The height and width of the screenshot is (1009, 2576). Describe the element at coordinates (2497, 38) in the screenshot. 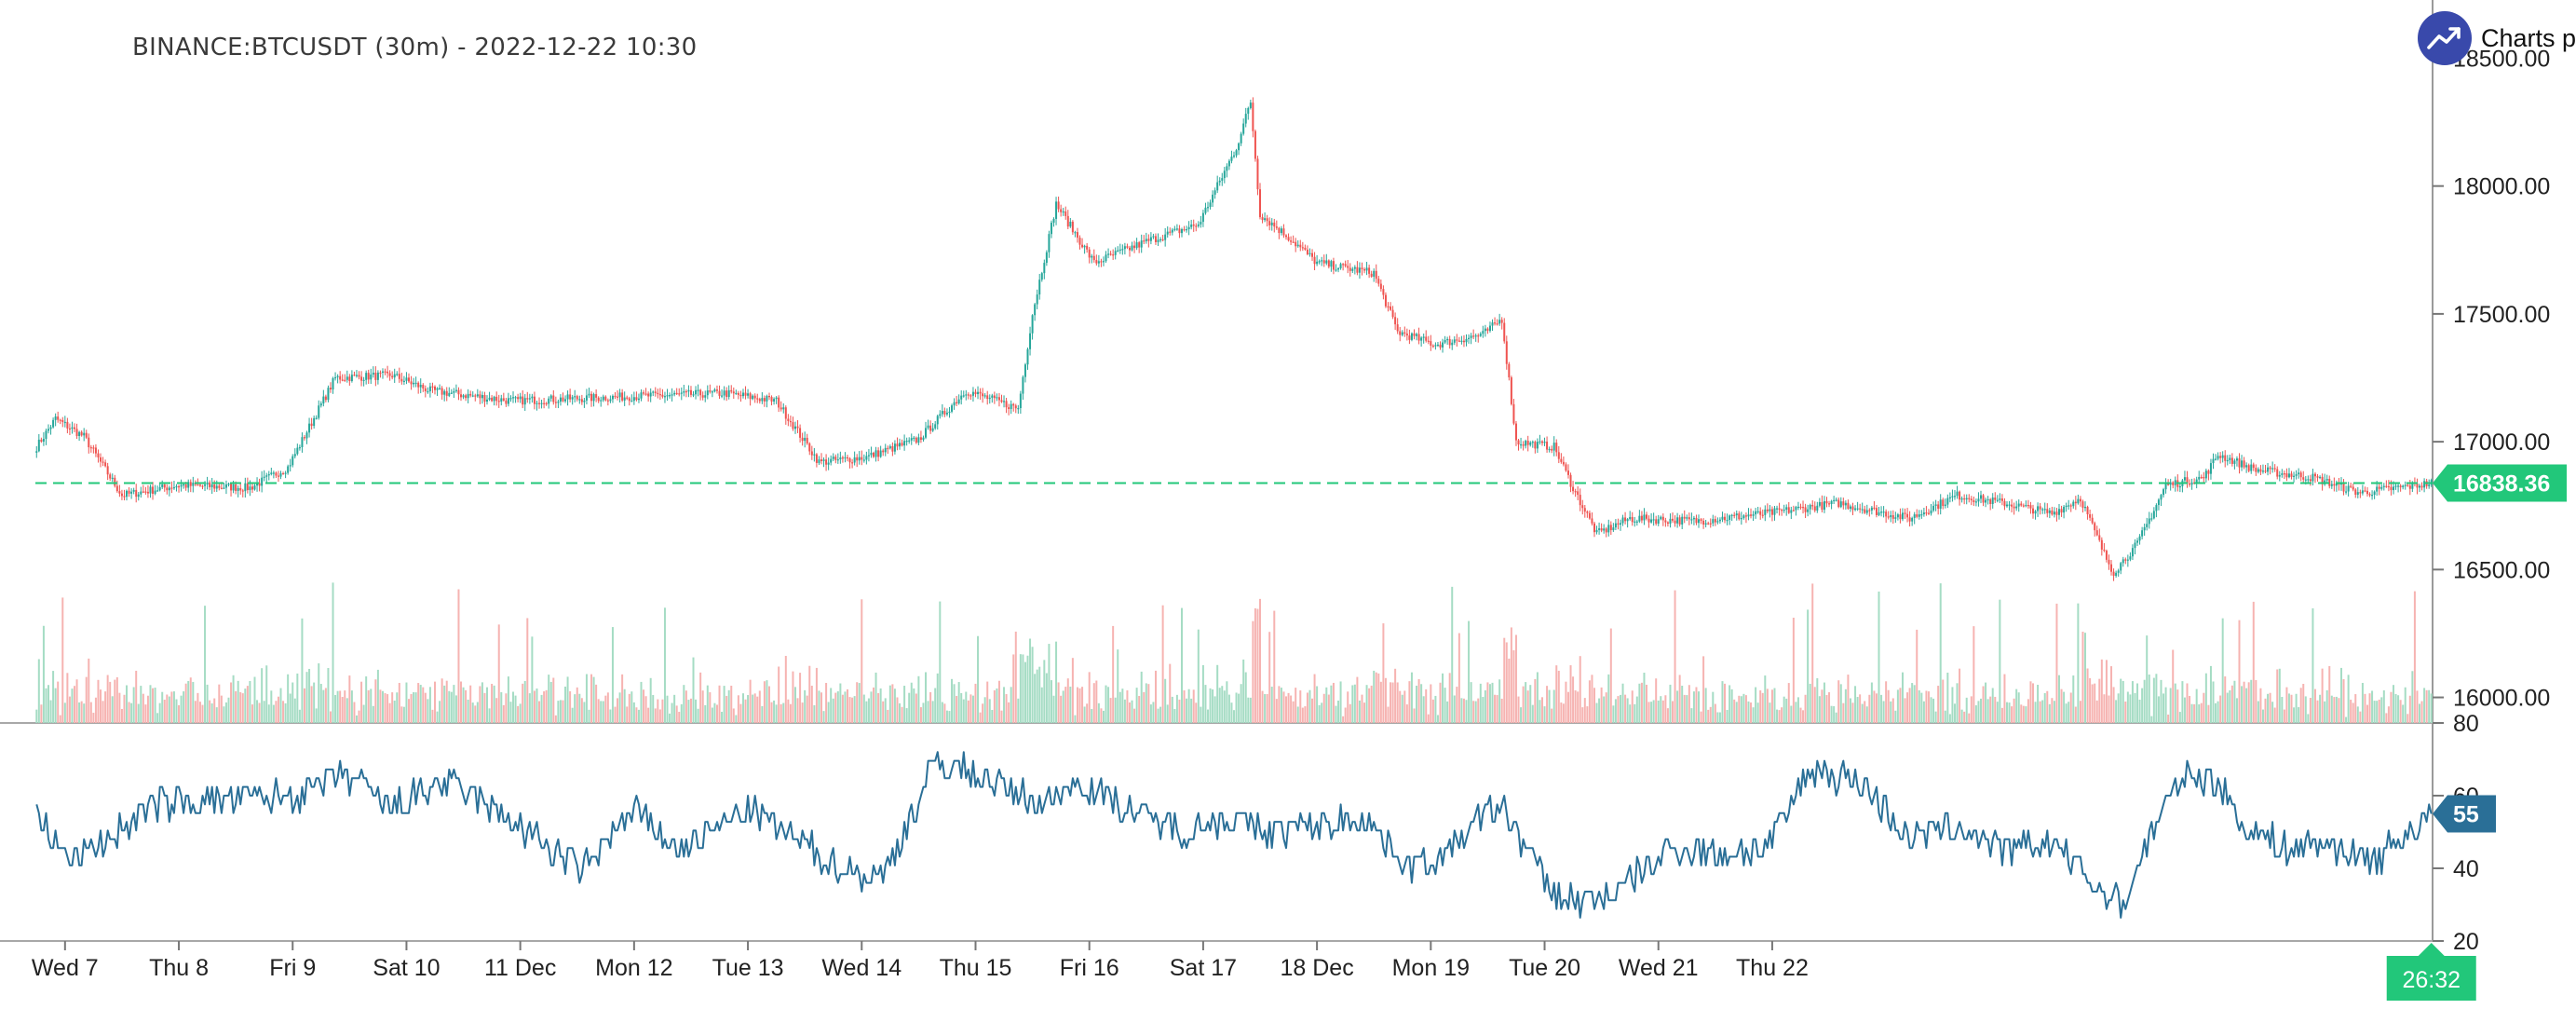

I see `brand-badge: Charts p` at that location.